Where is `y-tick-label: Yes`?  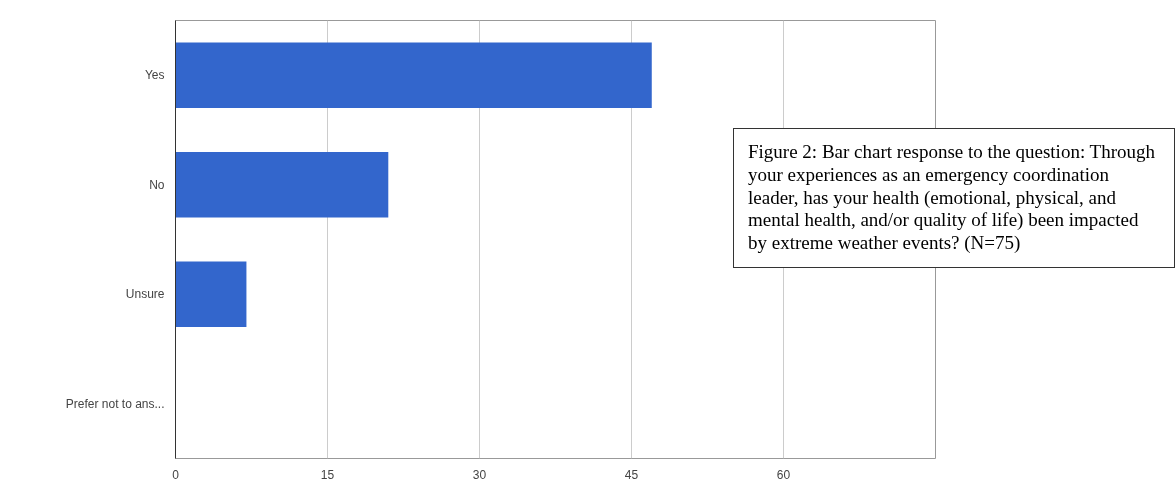
y-tick-label: Yes is located at coordinates (154, 75).